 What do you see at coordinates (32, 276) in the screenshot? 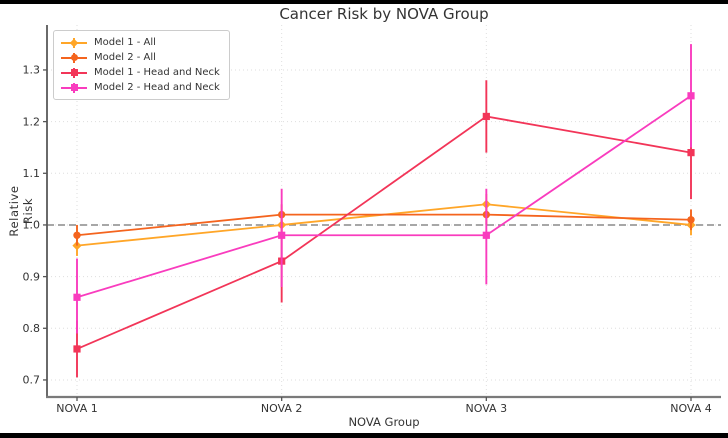
I see `y-tick-label: 0.9` at bounding box center [32, 276].